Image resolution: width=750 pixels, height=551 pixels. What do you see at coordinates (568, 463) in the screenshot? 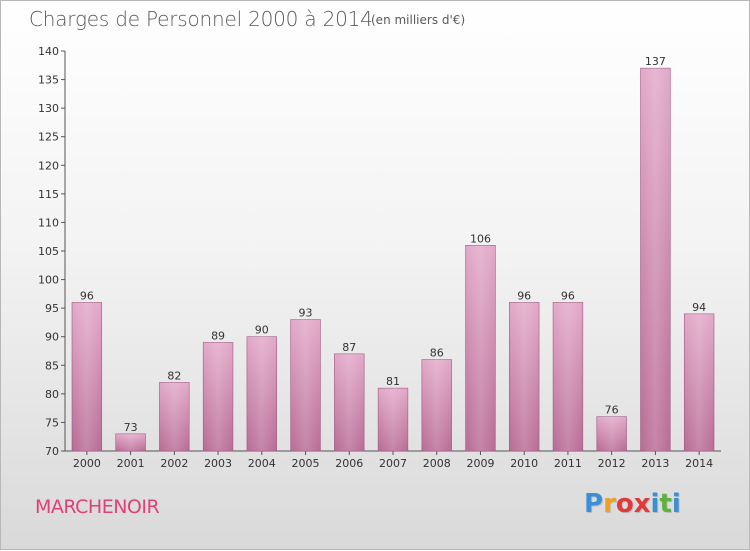
I see `x-tick-label: 2011` at bounding box center [568, 463].